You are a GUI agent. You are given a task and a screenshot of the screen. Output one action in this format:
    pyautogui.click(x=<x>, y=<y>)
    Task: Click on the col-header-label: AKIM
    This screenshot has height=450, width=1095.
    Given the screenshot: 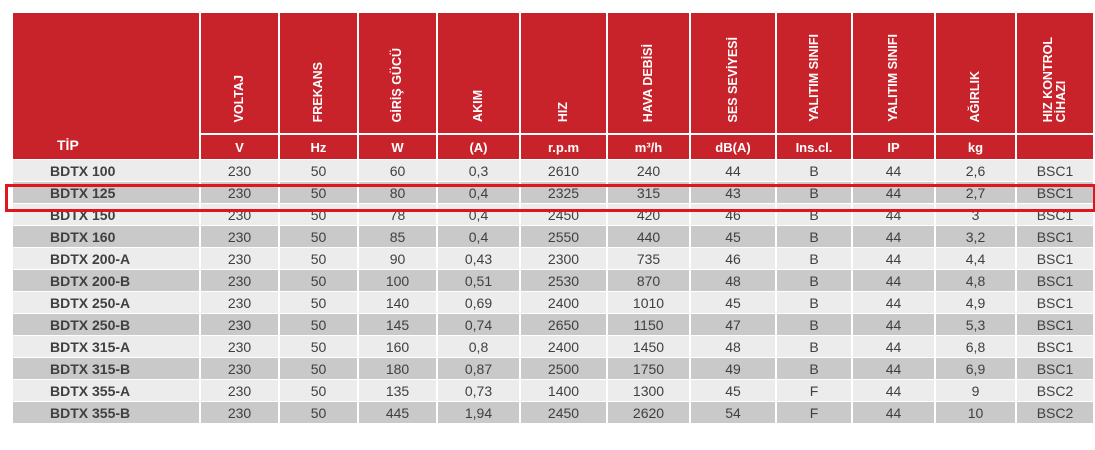 What is the action you would take?
    pyautogui.click(x=478, y=106)
    